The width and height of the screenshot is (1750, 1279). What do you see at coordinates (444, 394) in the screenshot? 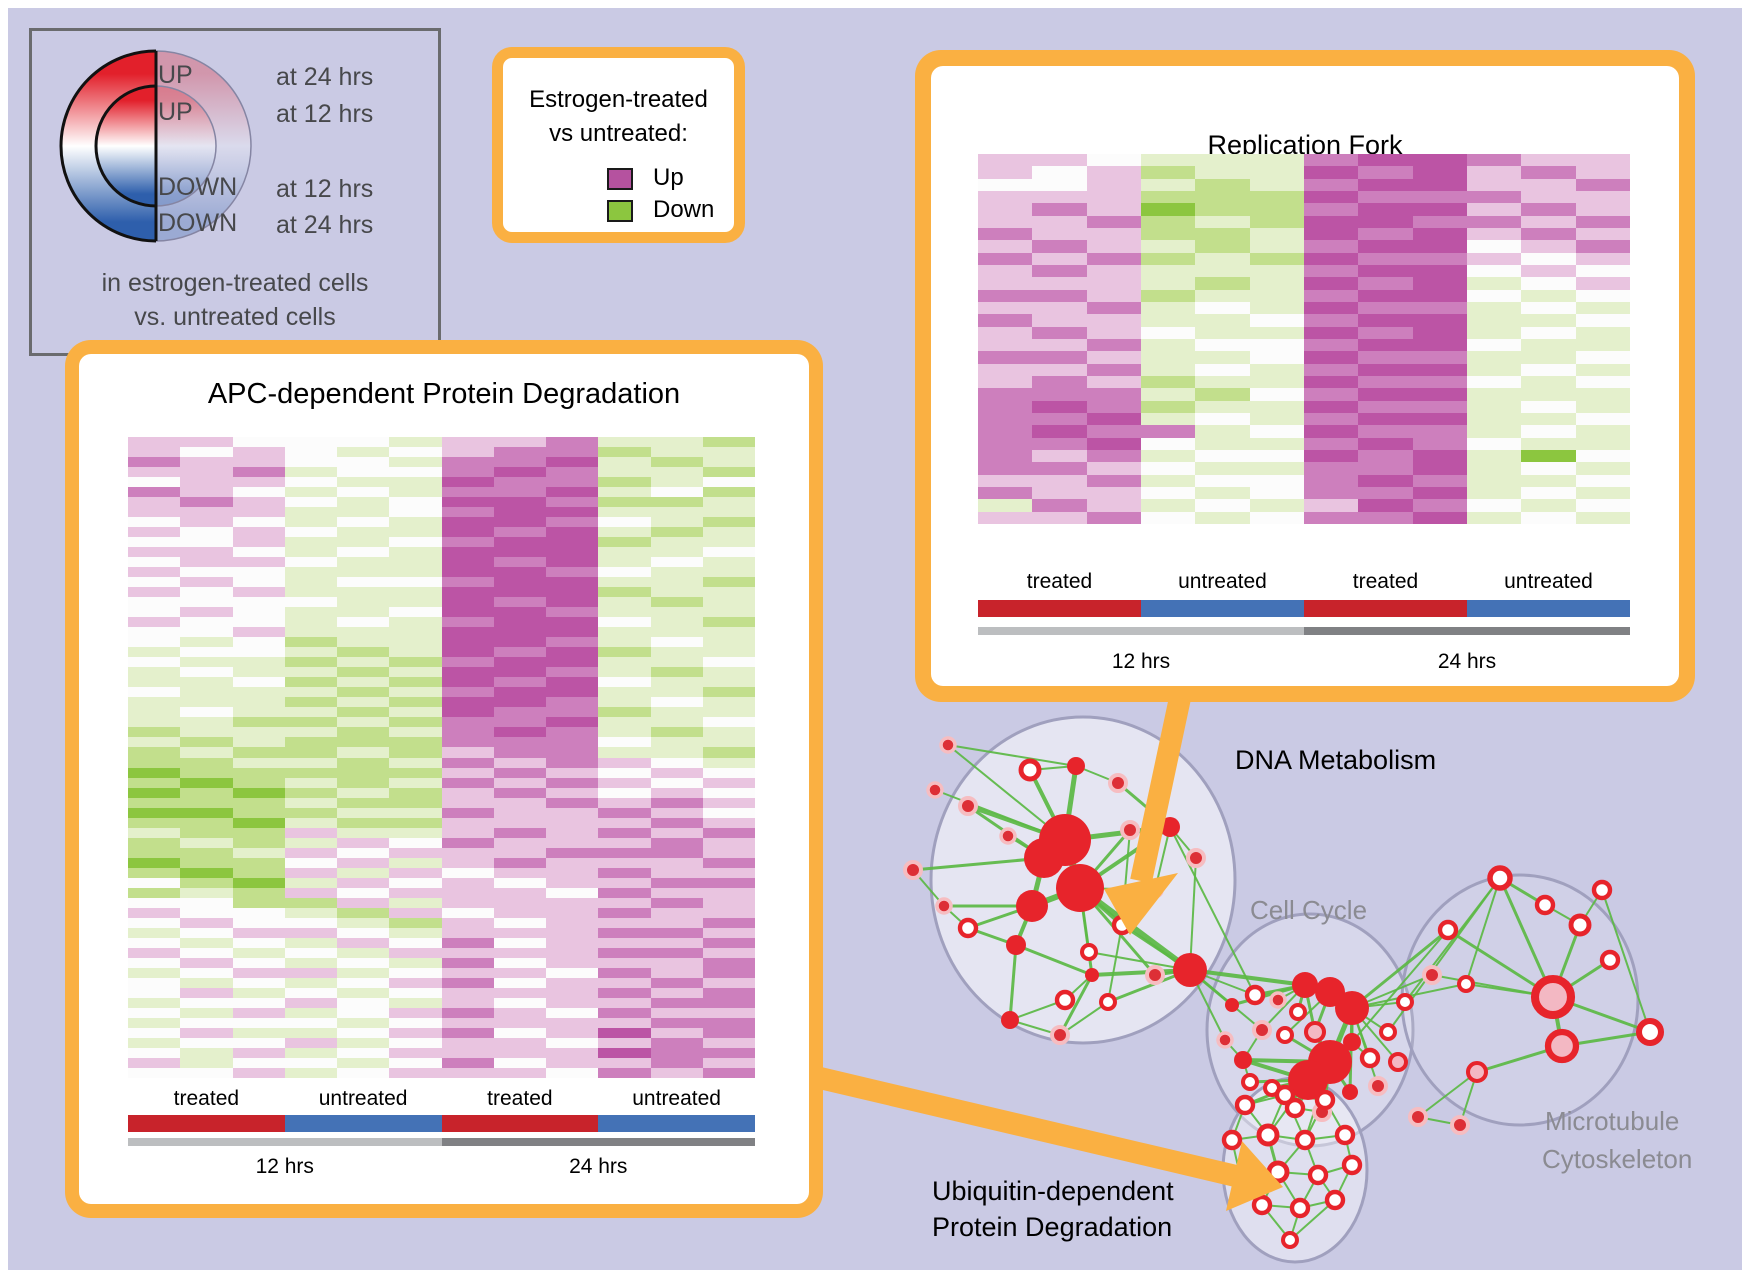
I see `apc-panel-title: APC-dependent Protein Degradation` at bounding box center [444, 394].